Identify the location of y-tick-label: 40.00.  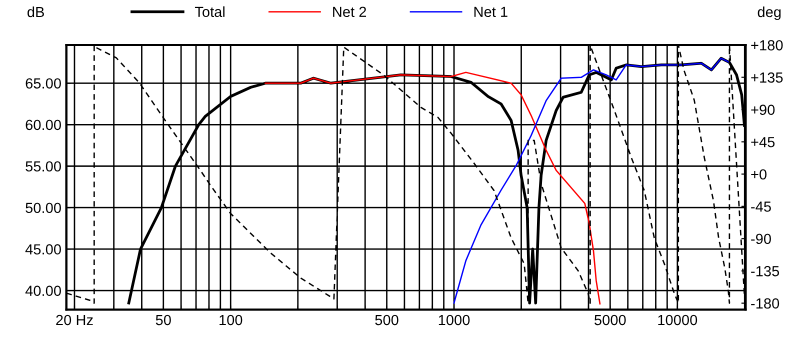
(43, 291).